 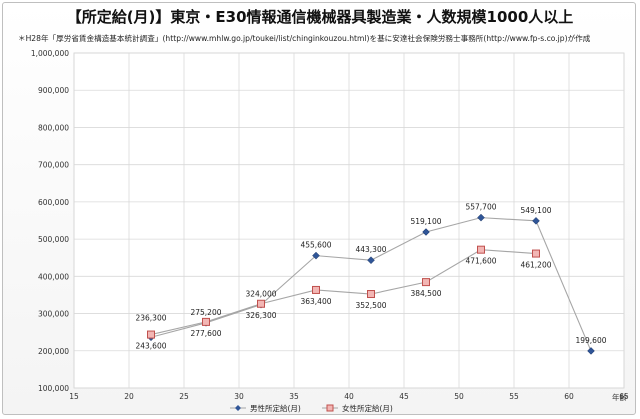 I want to click on data-label: 324,000, so click(x=260, y=294).